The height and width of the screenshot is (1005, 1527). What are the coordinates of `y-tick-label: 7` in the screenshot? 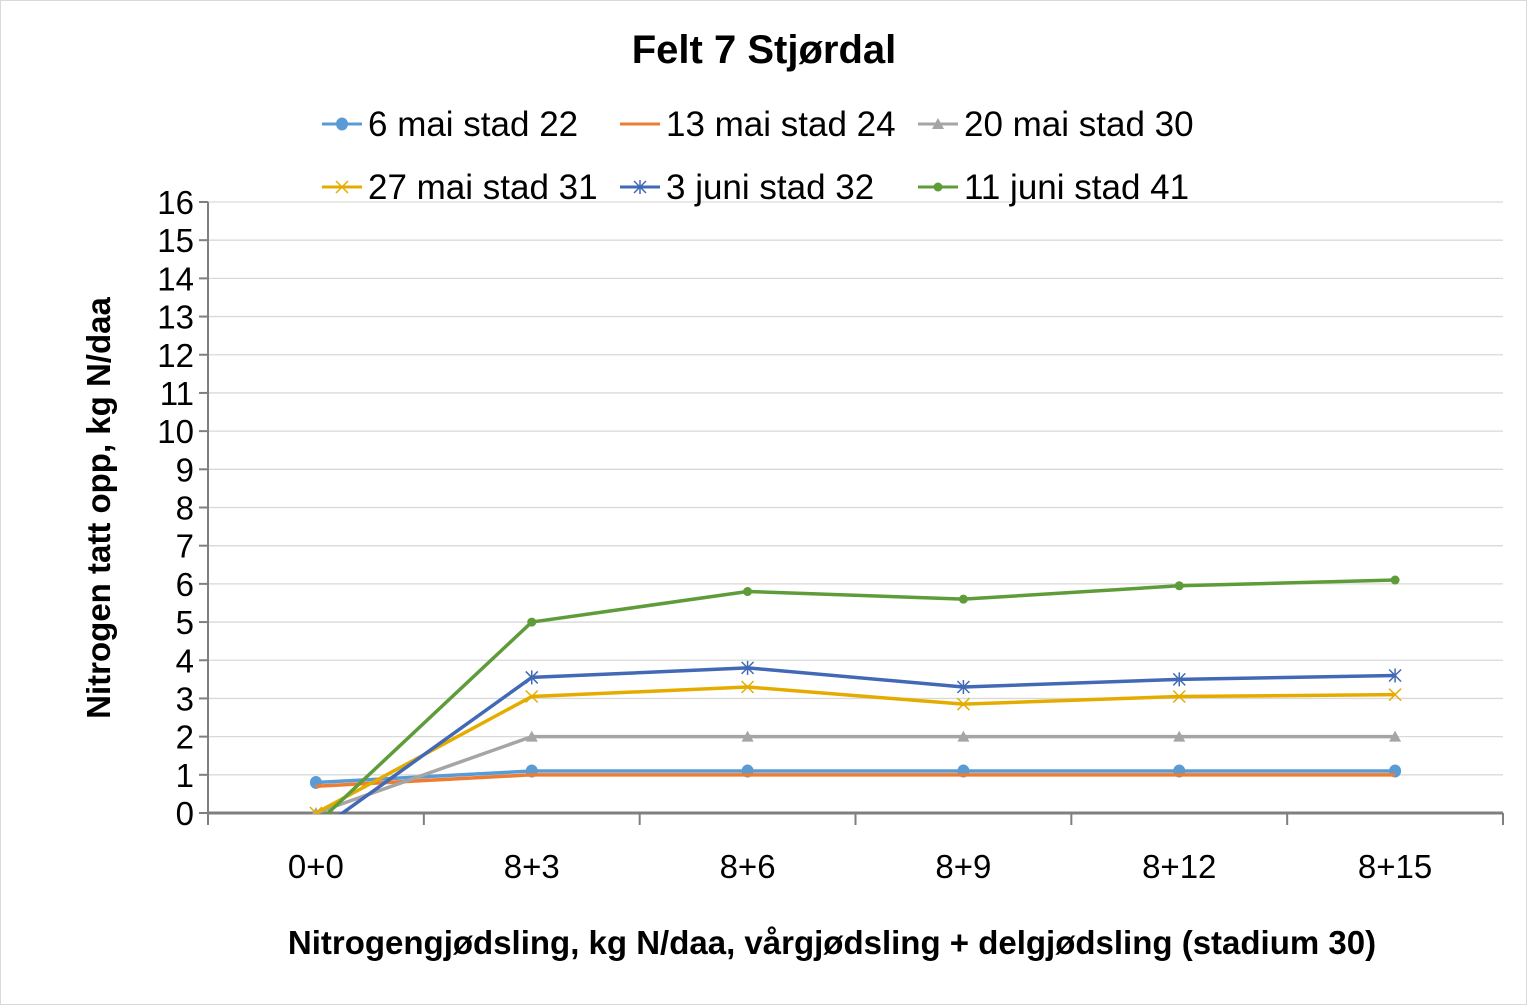 It's located at (185, 546).